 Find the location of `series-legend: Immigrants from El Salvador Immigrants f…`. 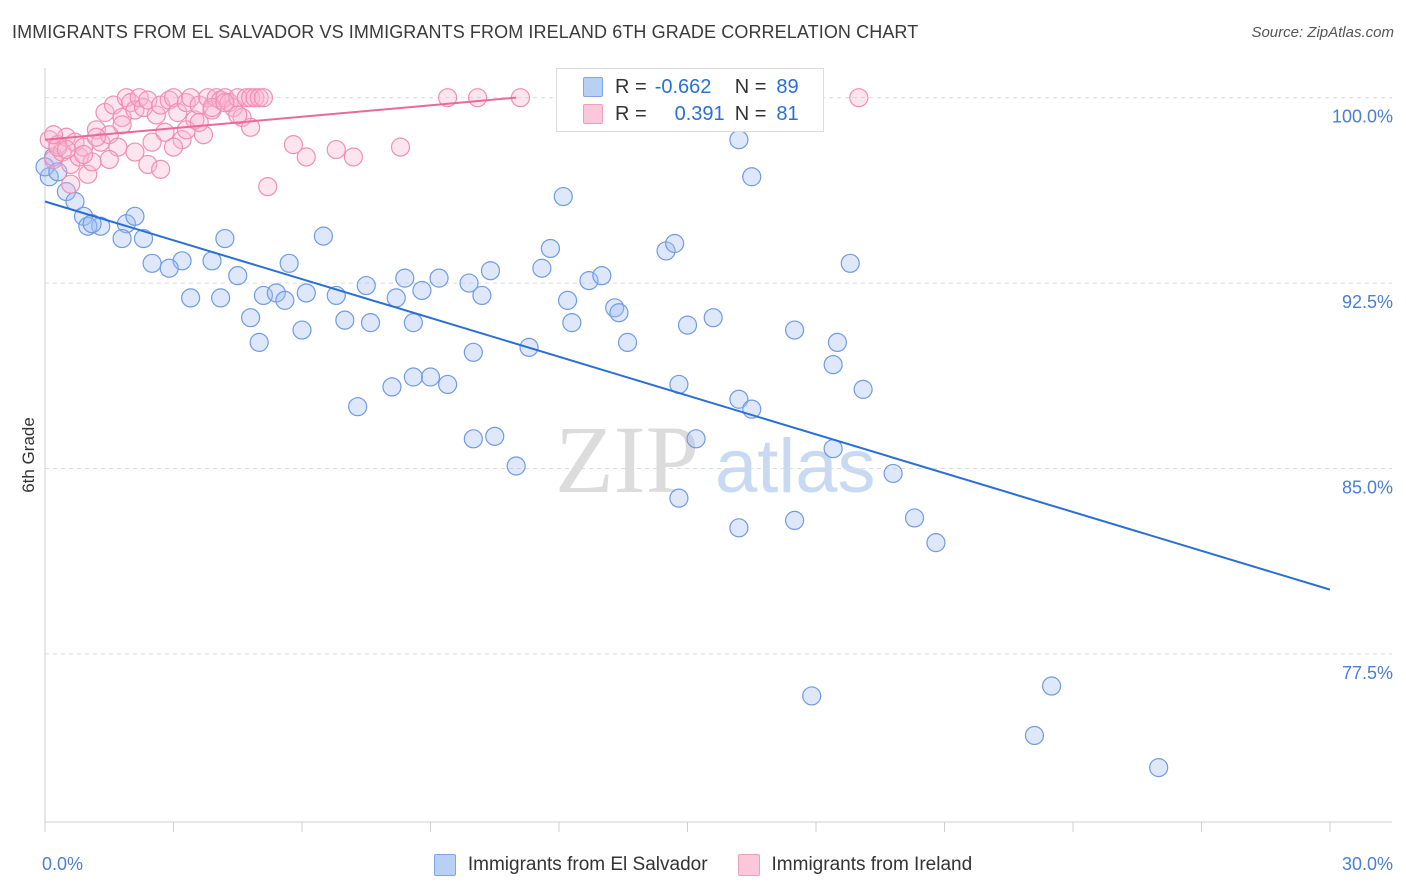

series-legend: Immigrants from El Salvador Immigrants f… is located at coordinates (703, 865).